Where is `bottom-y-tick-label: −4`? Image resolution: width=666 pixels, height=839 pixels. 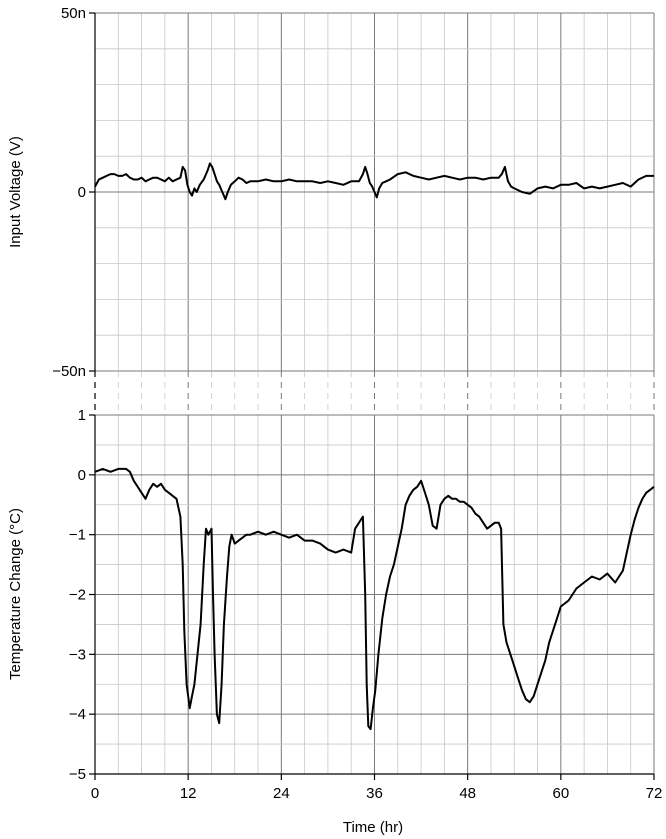 bottom-y-tick-label: −4 is located at coordinates (77, 714).